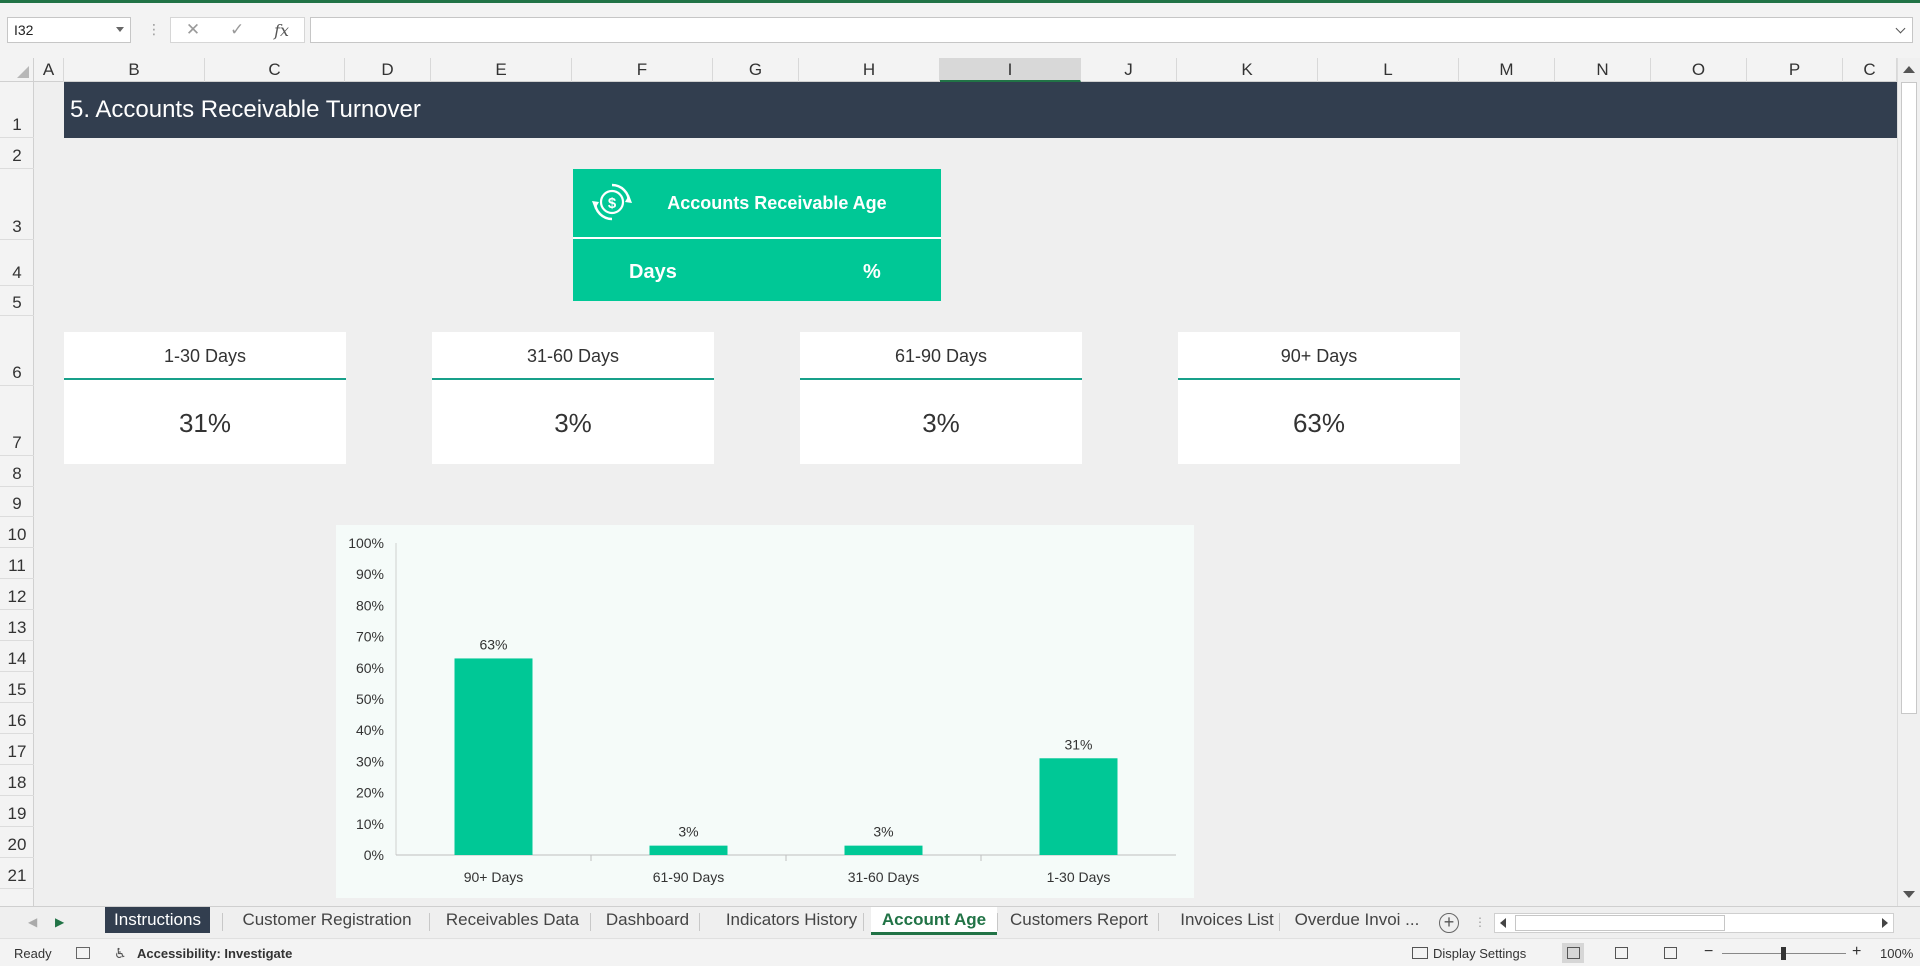 The height and width of the screenshot is (966, 1920). I want to click on scrollbar-thumb, so click(1909, 398).